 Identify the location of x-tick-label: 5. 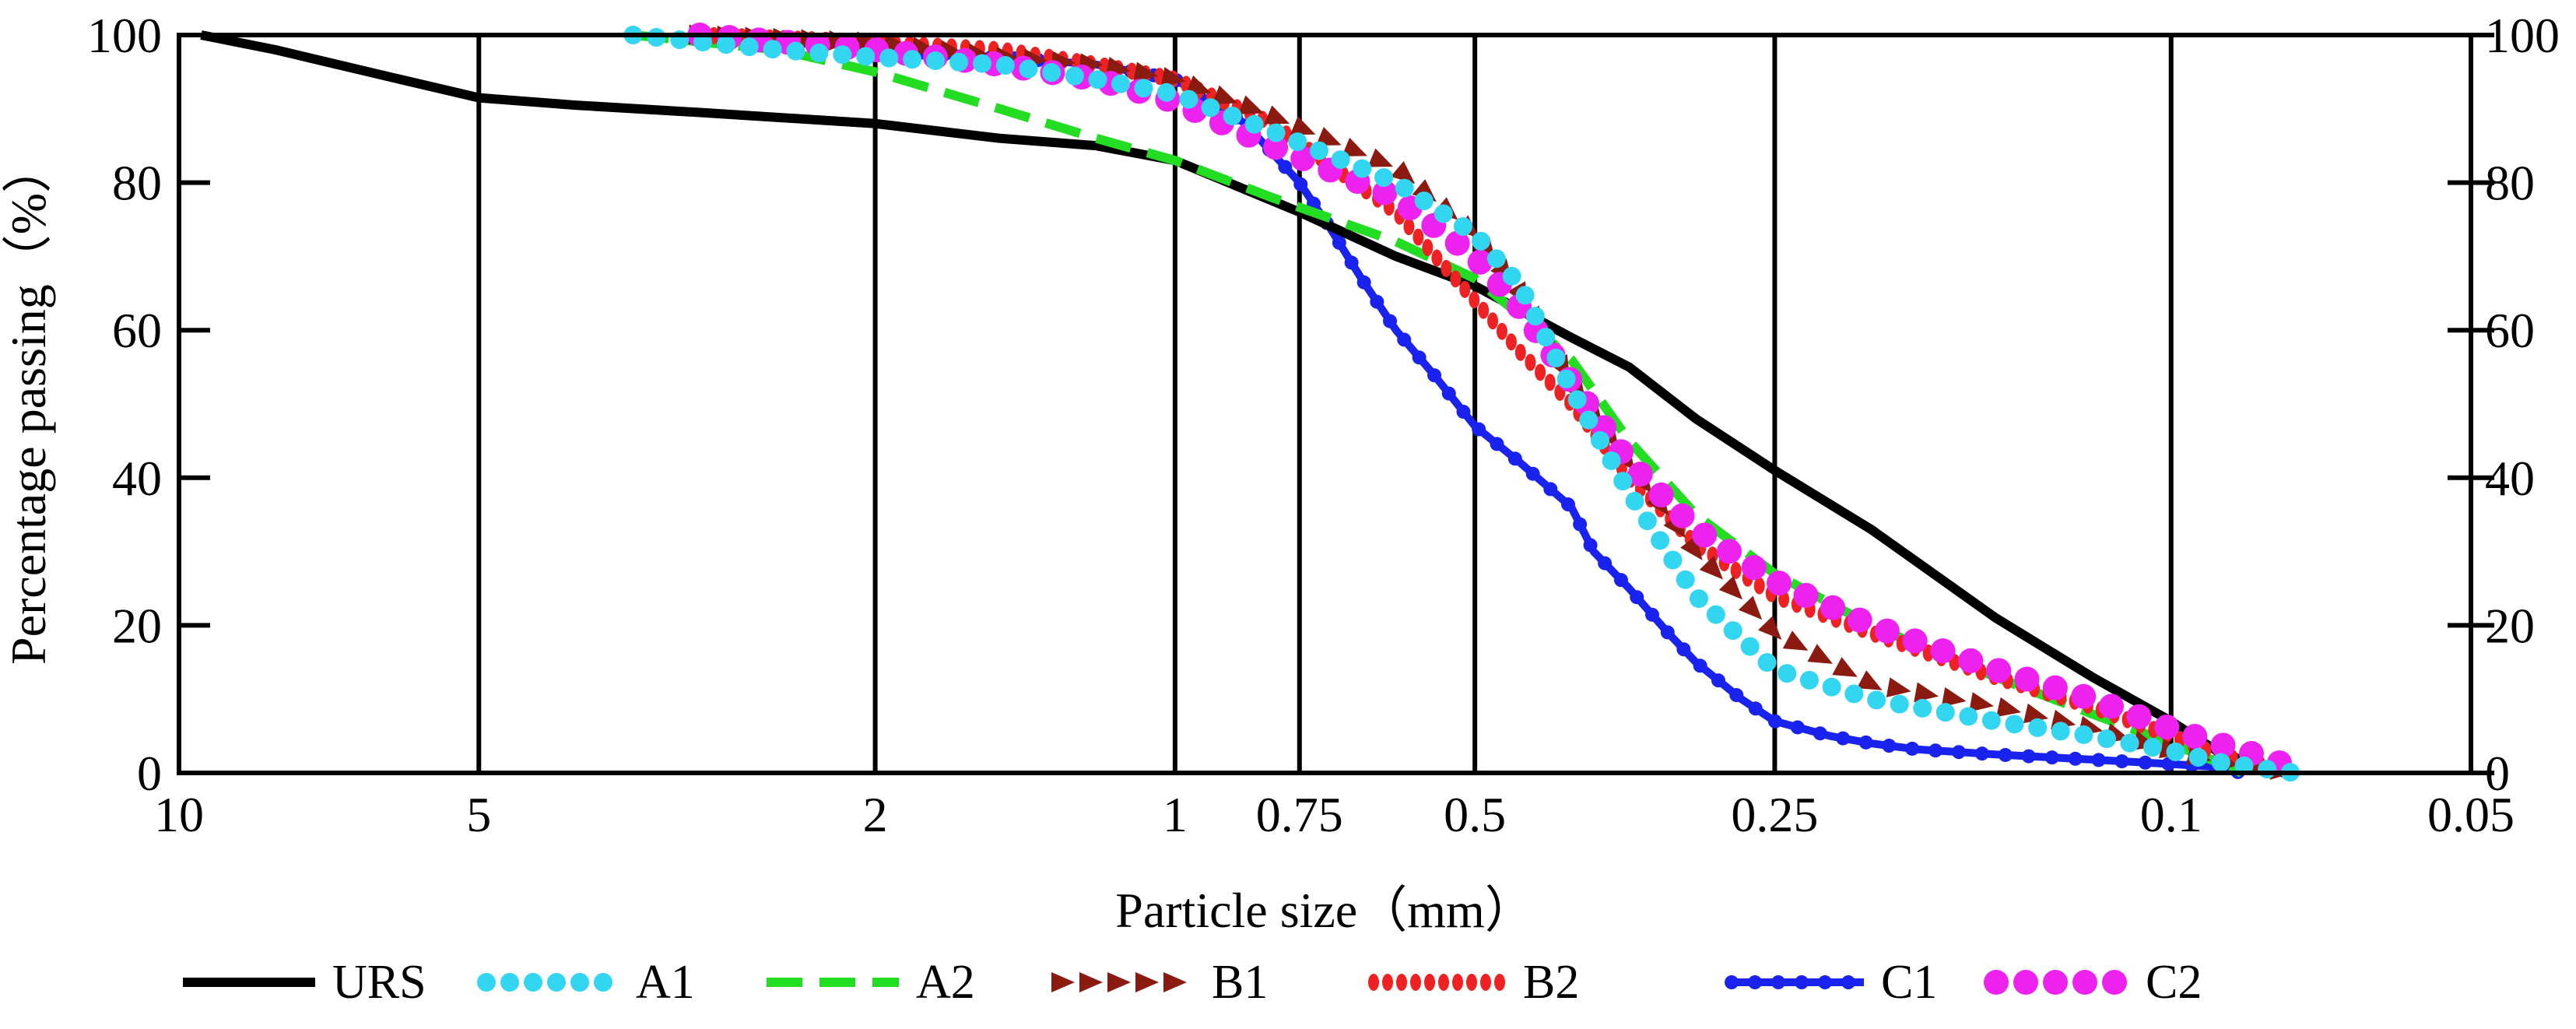
(479, 815).